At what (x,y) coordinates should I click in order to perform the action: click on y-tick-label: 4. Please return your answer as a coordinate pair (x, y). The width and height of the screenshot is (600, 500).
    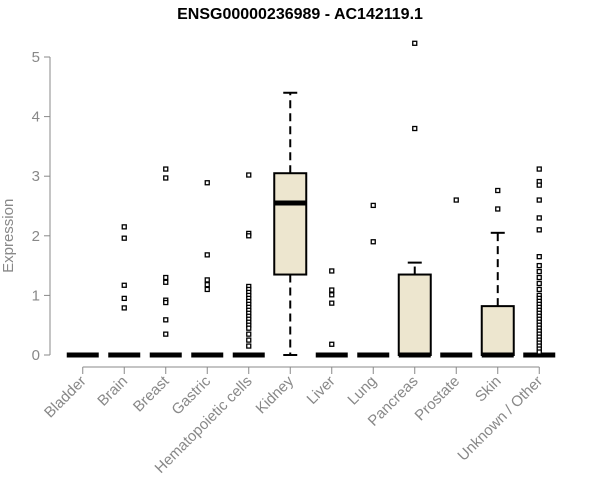
    Looking at the image, I should click on (36, 117).